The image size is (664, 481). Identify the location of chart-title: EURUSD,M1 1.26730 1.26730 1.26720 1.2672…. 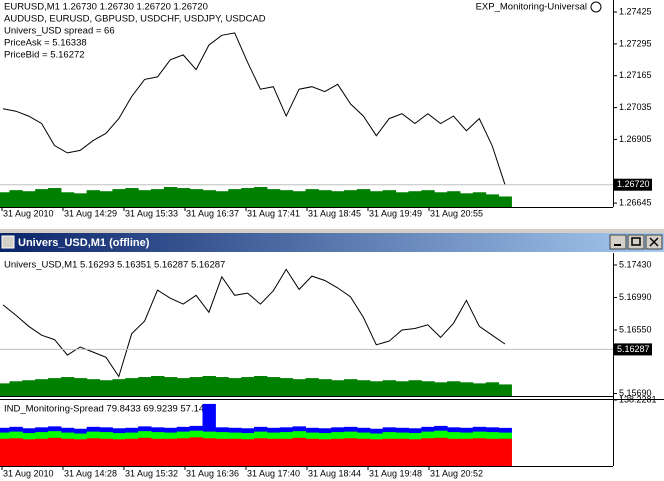
(106, 7).